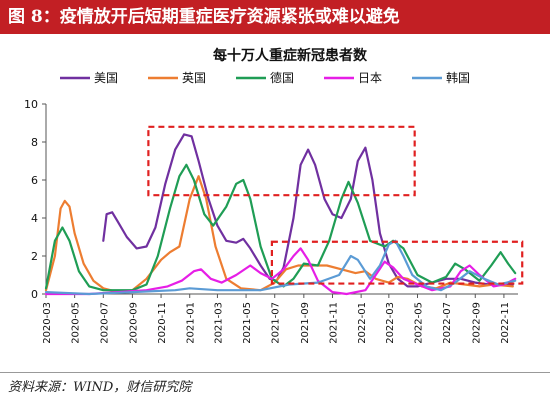 Image resolution: width=550 pixels, height=405 pixels. Describe the element at coordinates (34, 256) in the screenshot. I see `y-tick-label: 2` at that location.